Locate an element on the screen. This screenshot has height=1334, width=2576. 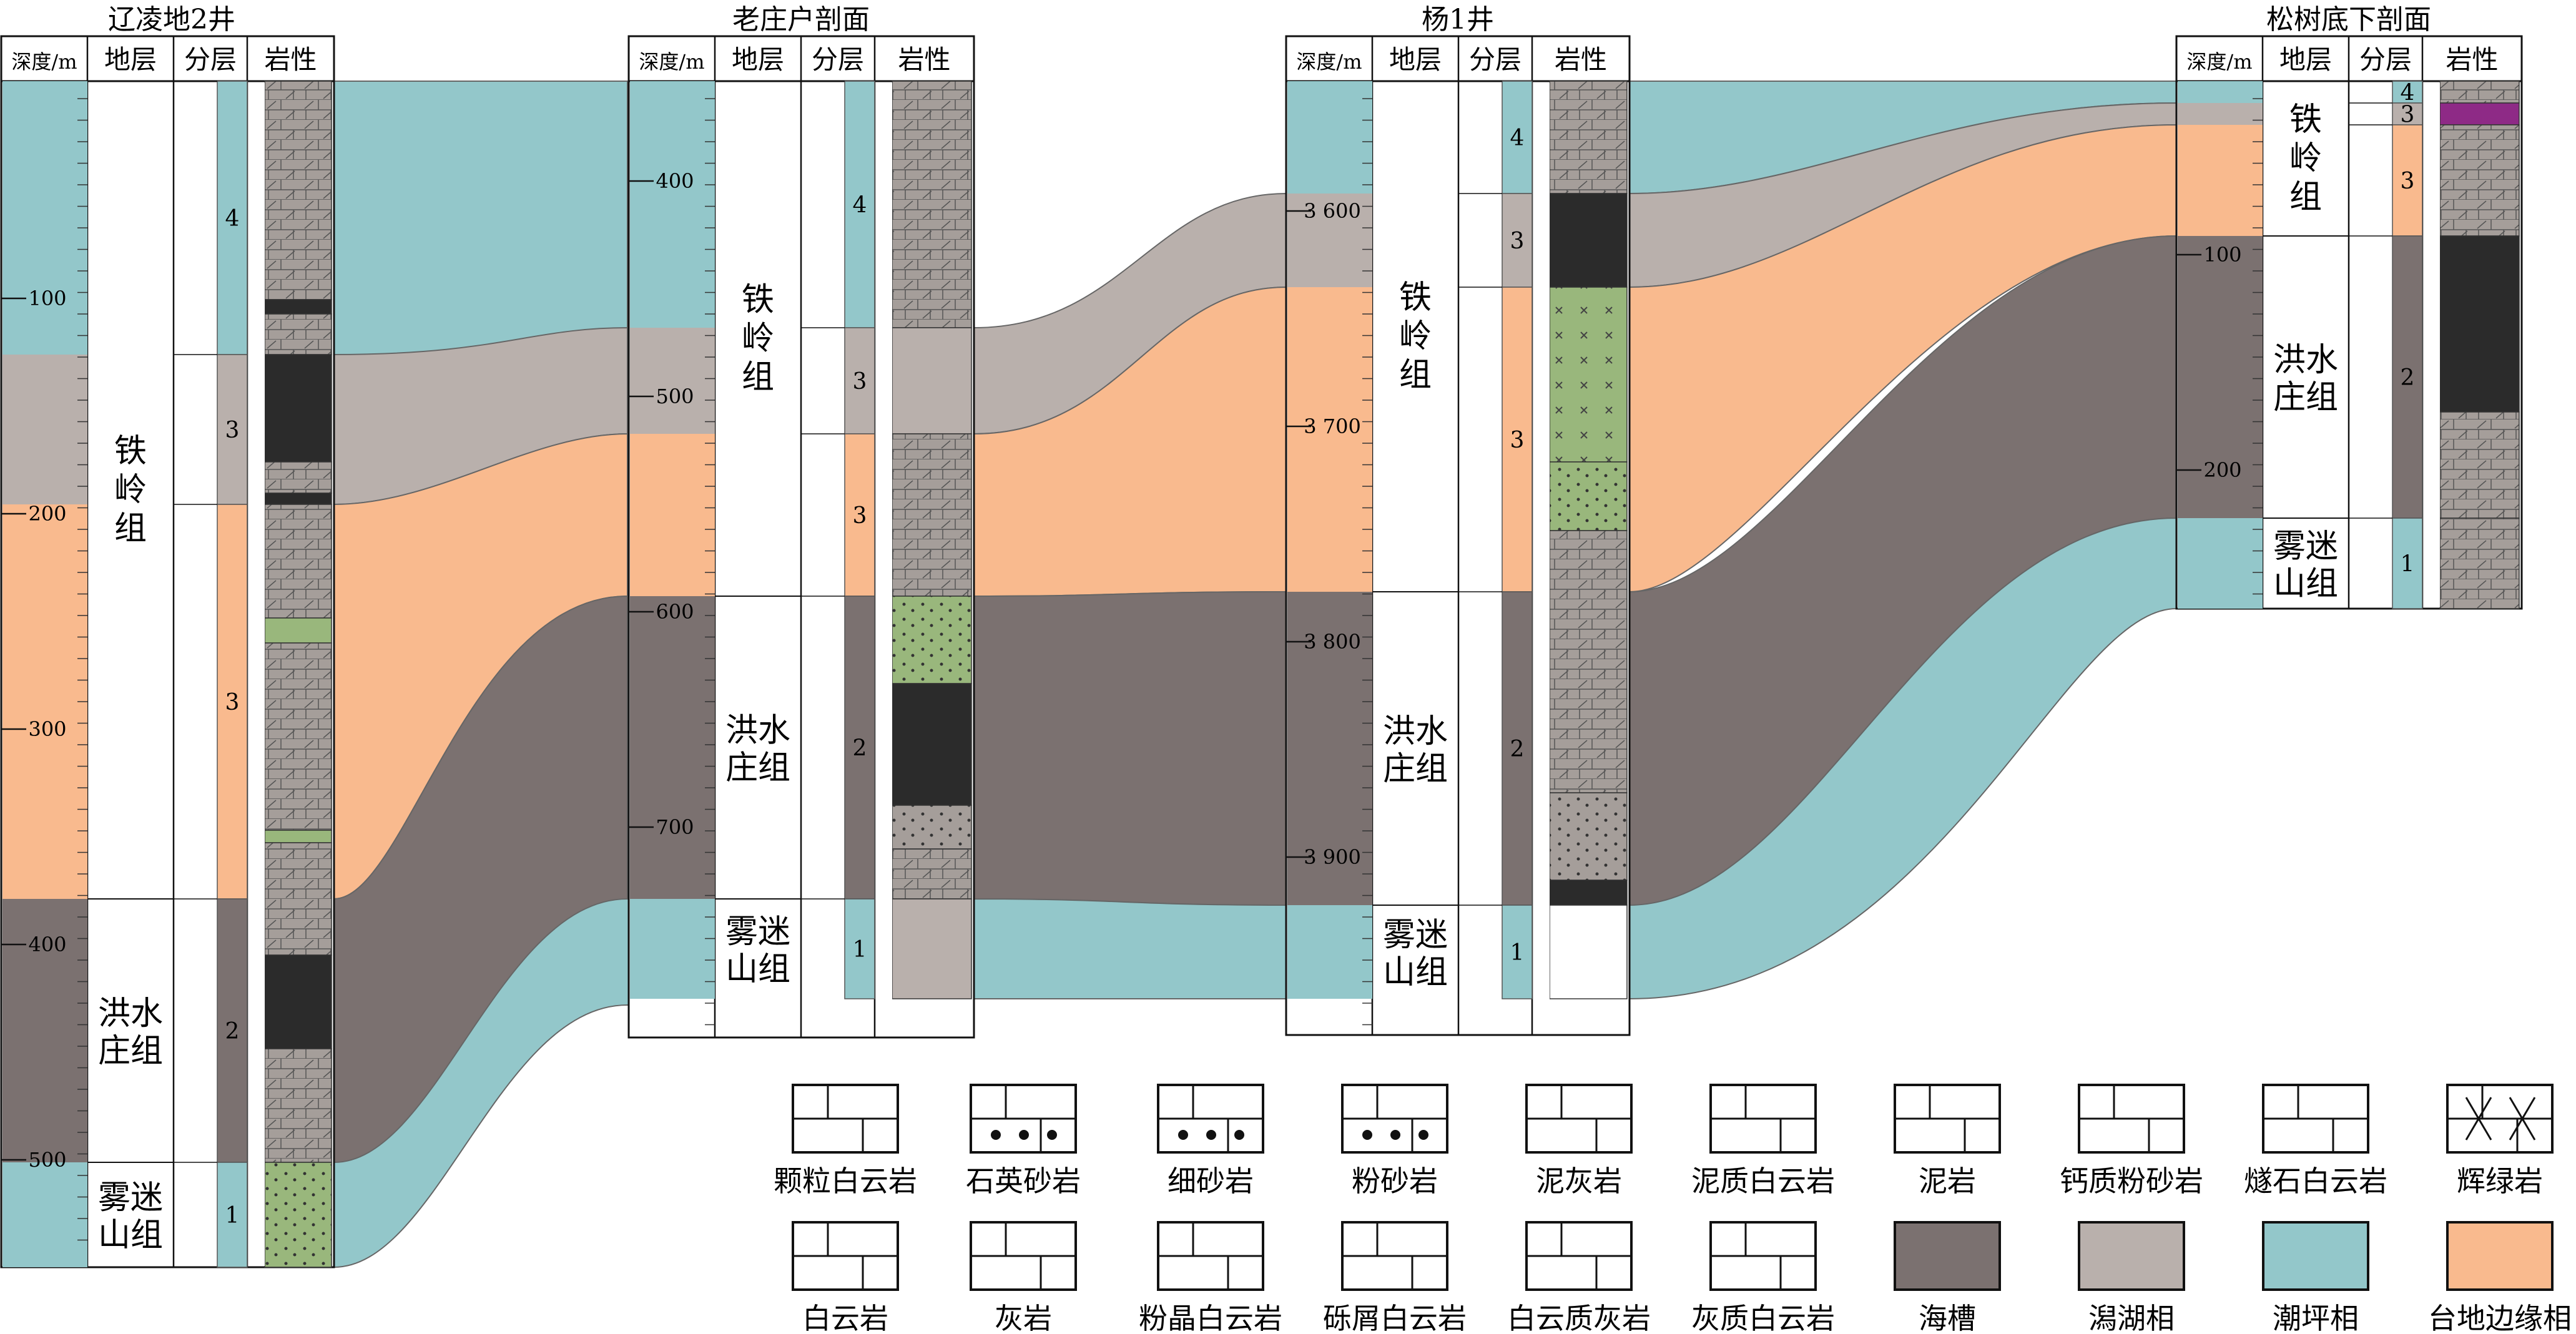
legend-item-1-6: 海槽 is located at coordinates (1947, 1278).